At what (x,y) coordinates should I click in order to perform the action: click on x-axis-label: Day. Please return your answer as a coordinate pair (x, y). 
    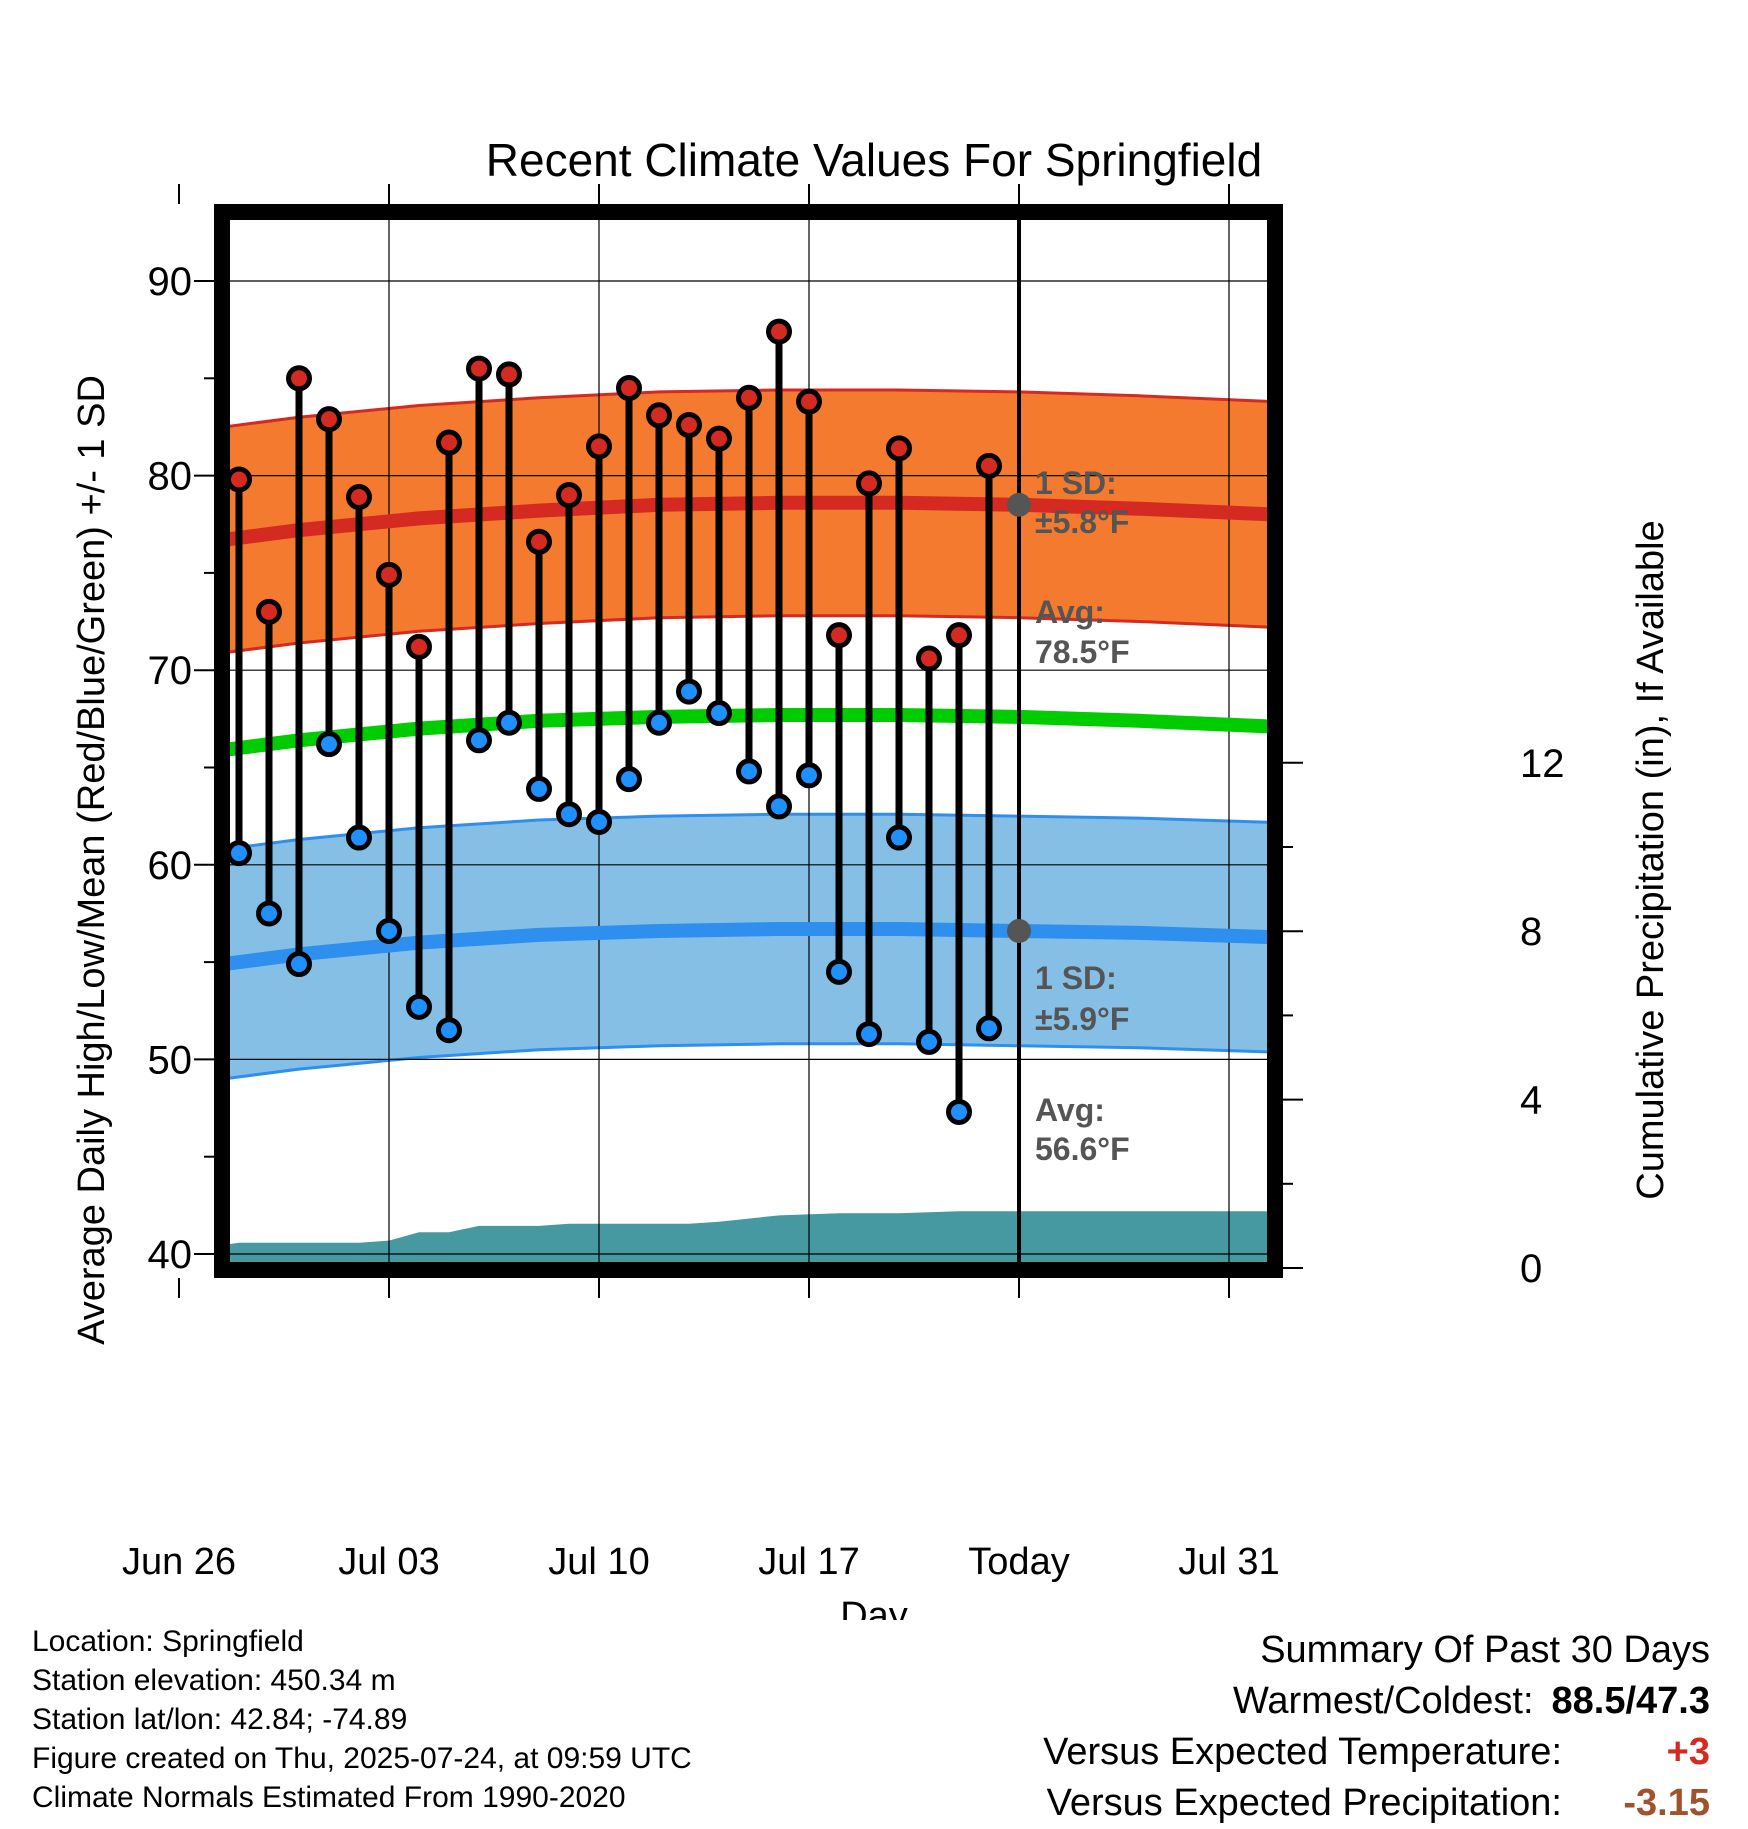
    Looking at the image, I should click on (874, 1607).